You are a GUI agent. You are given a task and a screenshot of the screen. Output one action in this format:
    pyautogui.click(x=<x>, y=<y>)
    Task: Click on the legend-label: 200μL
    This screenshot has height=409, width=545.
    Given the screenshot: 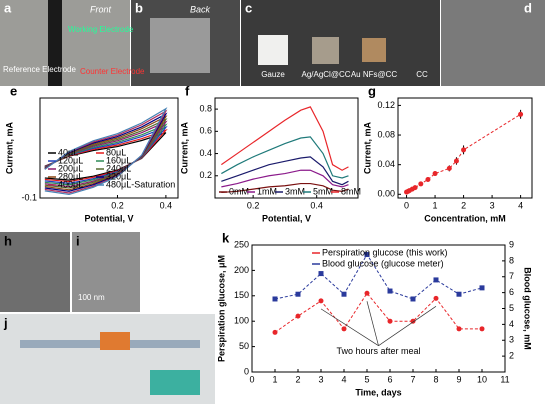 What is the action you would take?
    pyautogui.click(x=70, y=168)
    